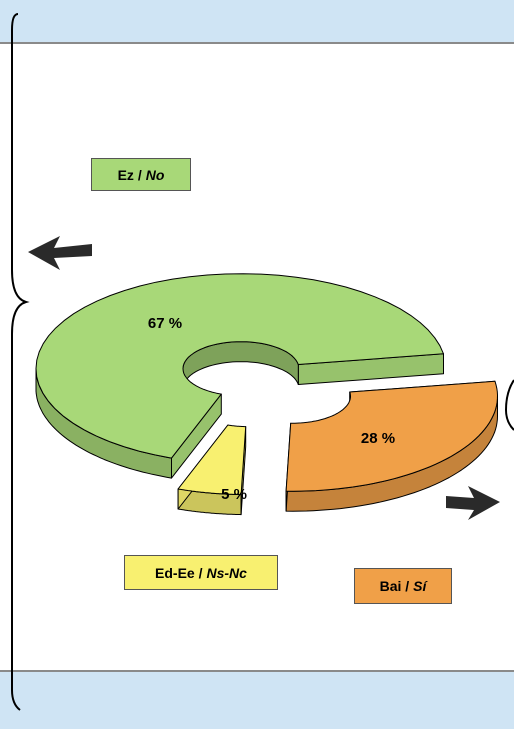  Describe the element at coordinates (155, 174) in the screenshot. I see `legend-label-italic: No` at that location.